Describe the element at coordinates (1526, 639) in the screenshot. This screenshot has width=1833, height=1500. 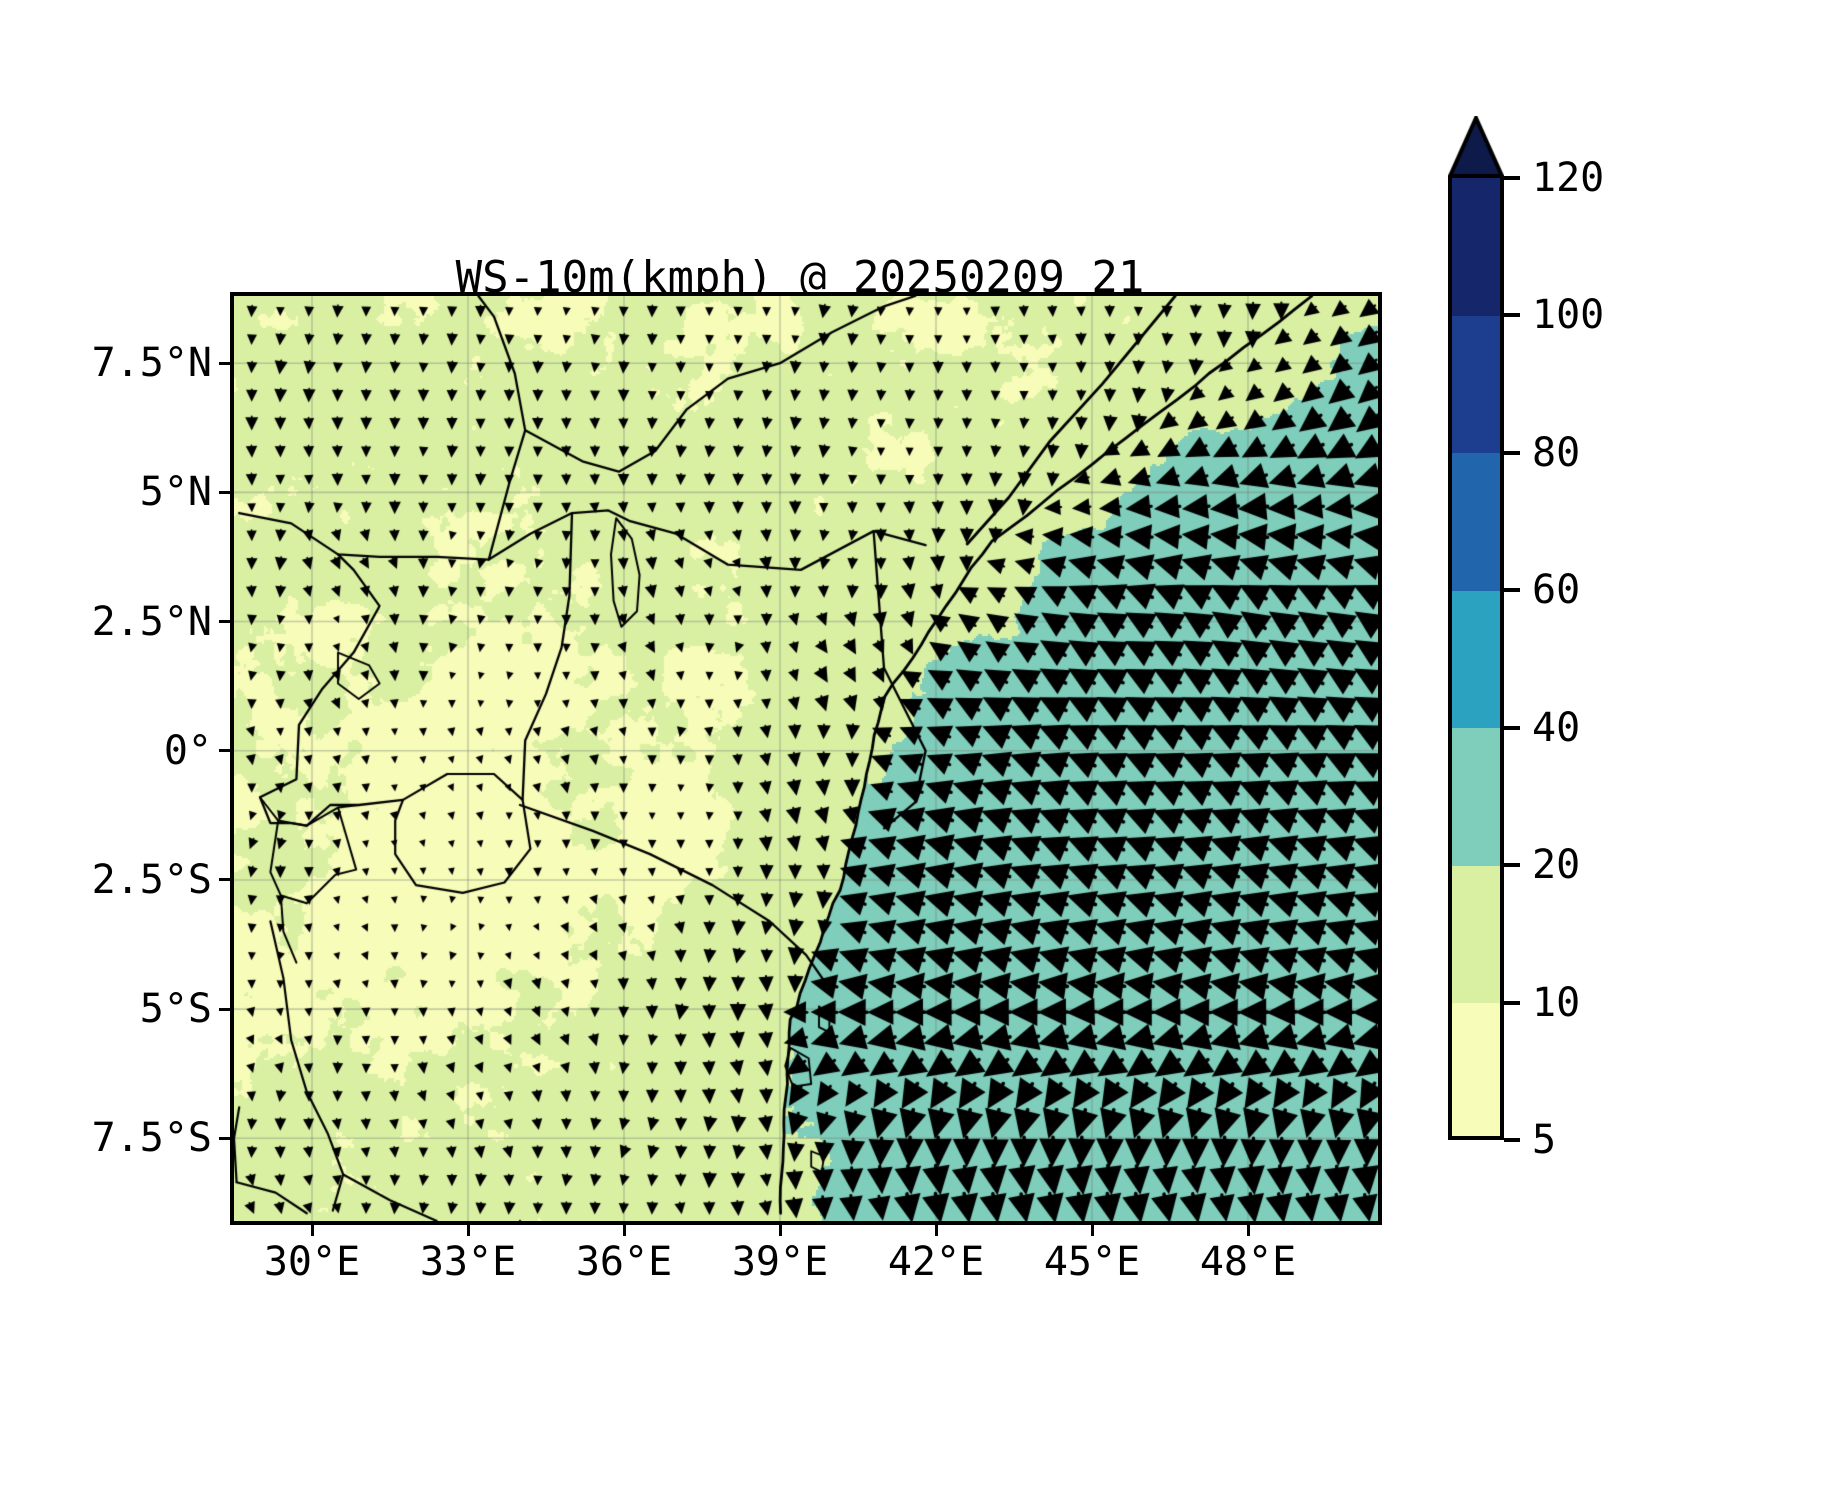
I see `colorbar: 120 100 80 60 40 20 10 5` at that location.